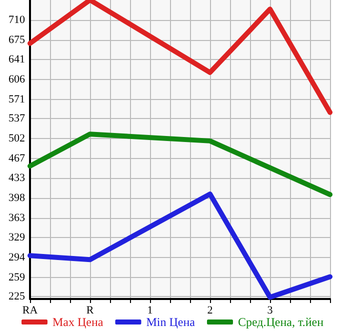  I want to click on x-tick-label: 3, so click(270, 310).